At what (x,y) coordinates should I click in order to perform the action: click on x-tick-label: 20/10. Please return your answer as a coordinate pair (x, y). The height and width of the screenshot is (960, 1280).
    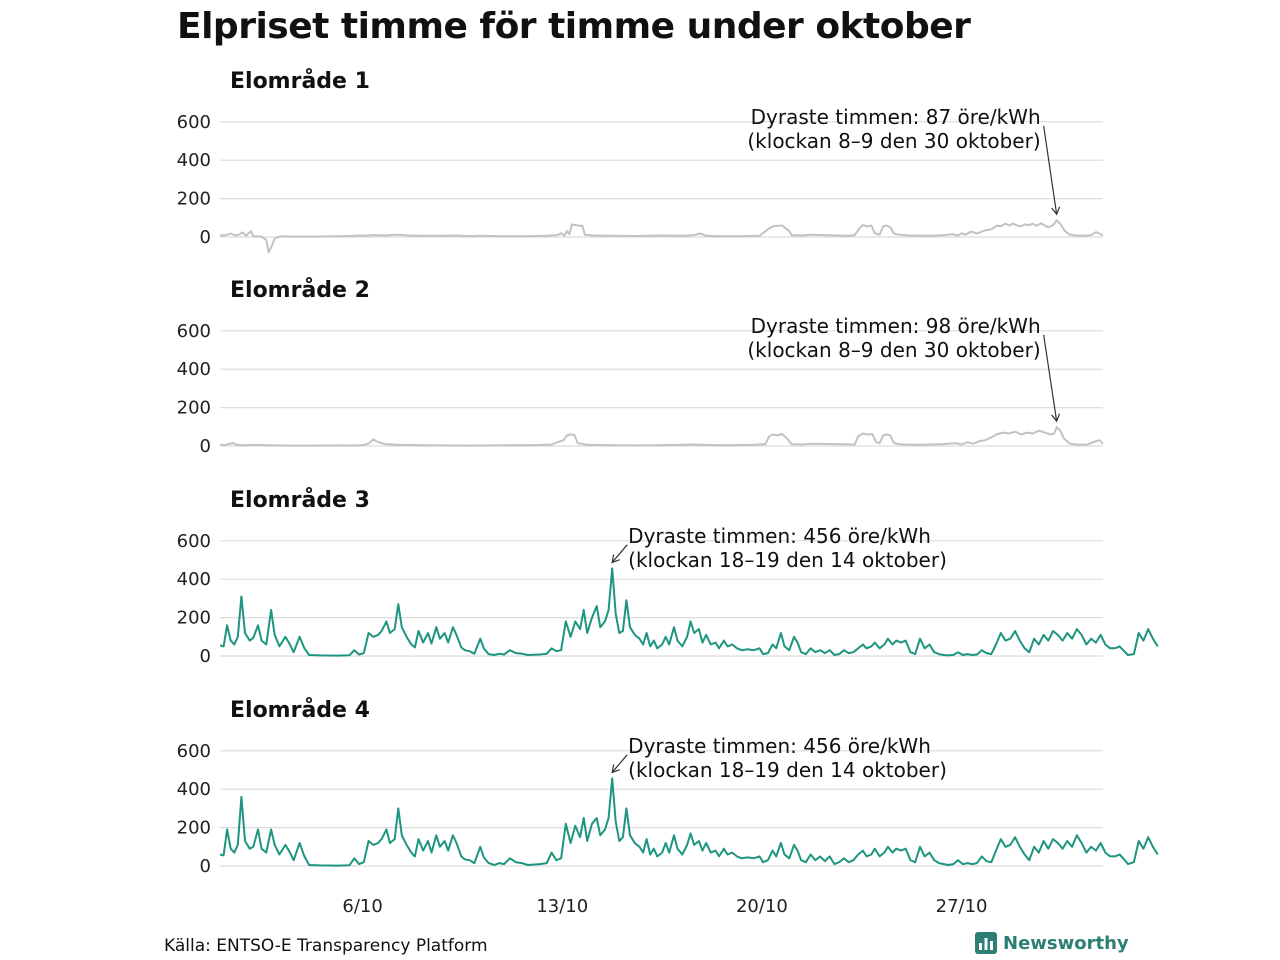
    Looking at the image, I should click on (762, 906).